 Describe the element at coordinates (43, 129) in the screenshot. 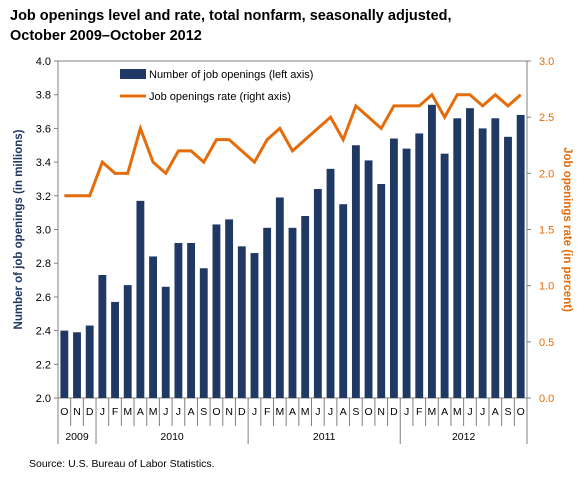

I see `left-axis-tick-label: 3.6` at that location.